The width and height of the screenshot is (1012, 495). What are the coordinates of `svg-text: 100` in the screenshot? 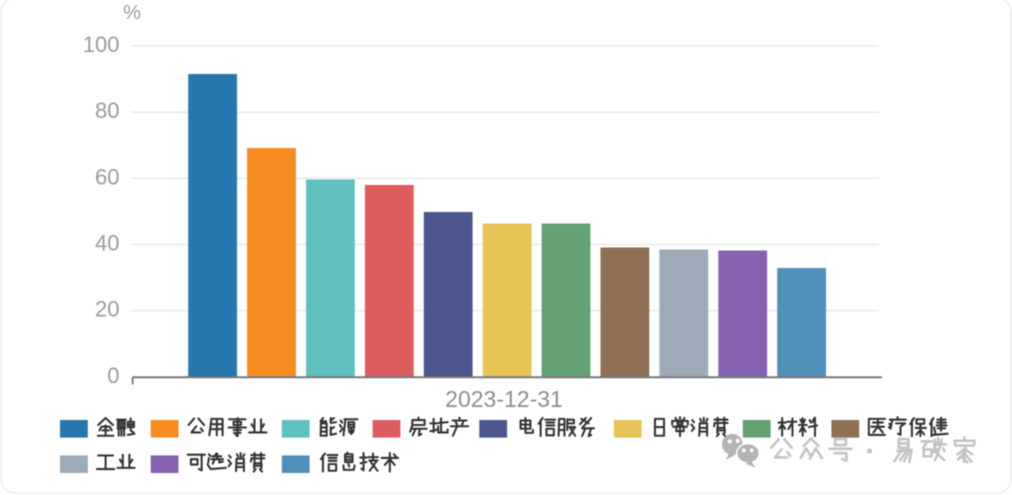 It's located at (101, 44).